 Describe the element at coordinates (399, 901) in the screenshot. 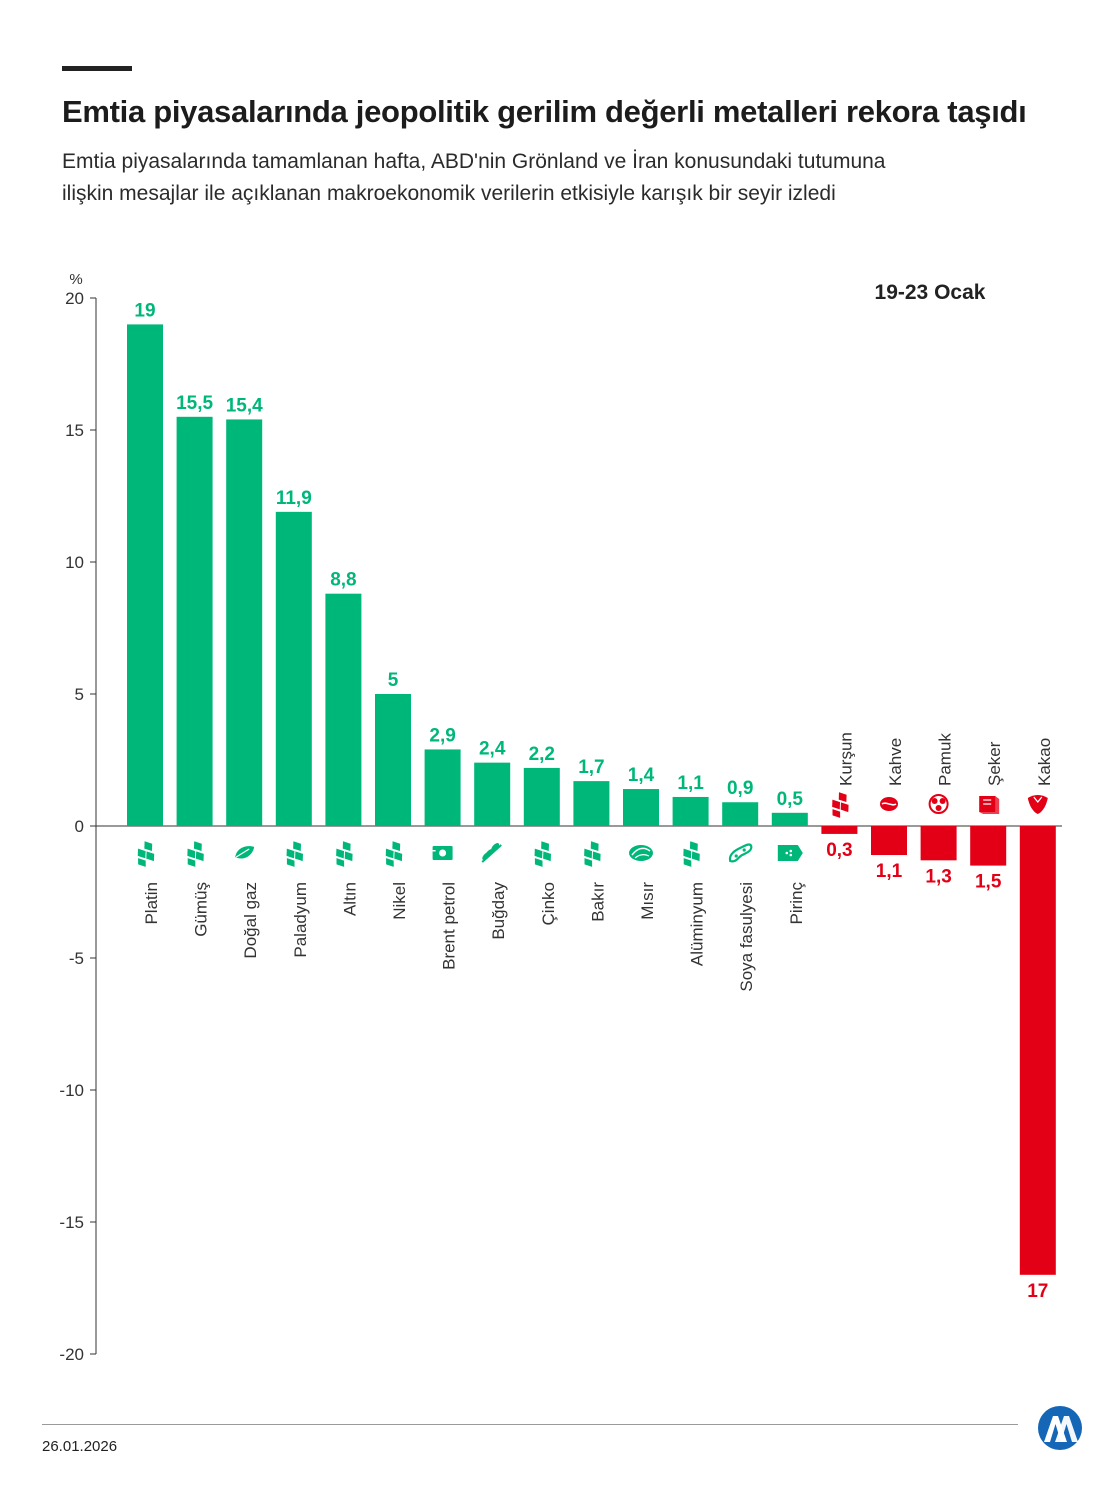

I see `category-label: Nikel` at that location.